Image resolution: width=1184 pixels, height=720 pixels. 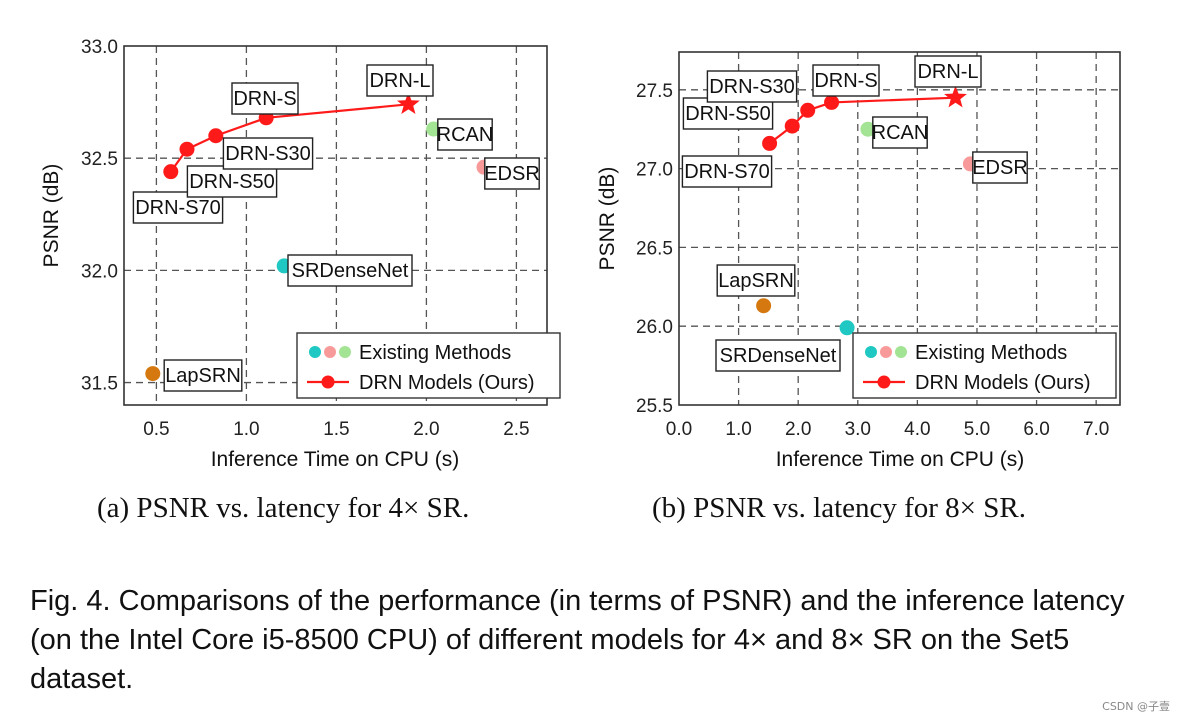 I want to click on y-tick-label: 32.0, so click(x=99, y=271).